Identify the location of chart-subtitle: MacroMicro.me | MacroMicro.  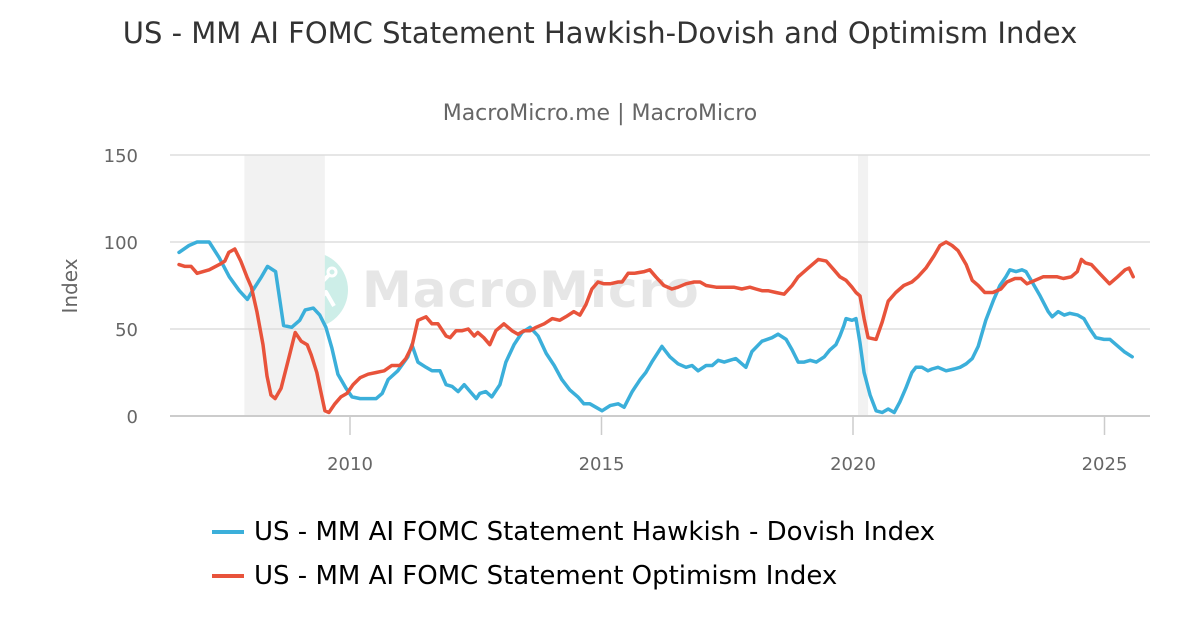
(600, 113).